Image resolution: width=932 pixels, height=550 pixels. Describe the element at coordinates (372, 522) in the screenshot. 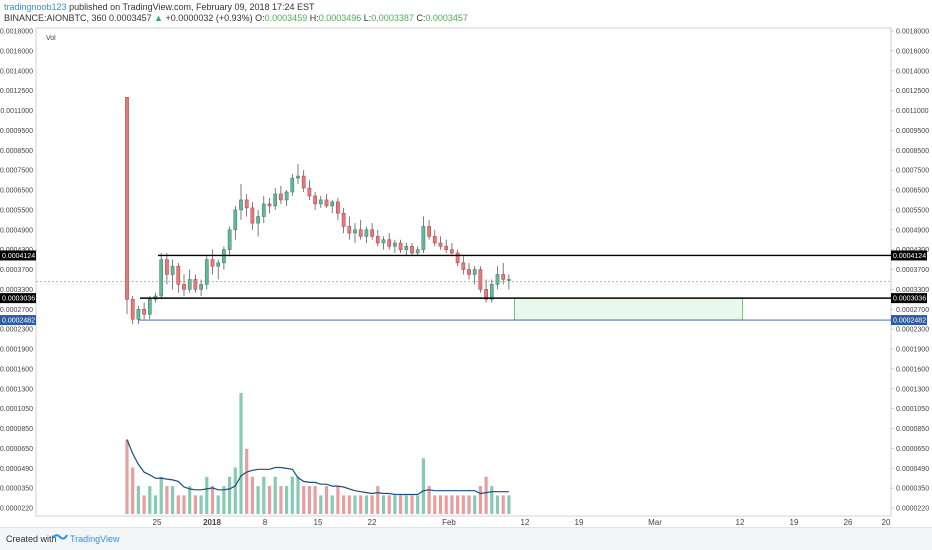

I see `x-tick-label: 22` at that location.